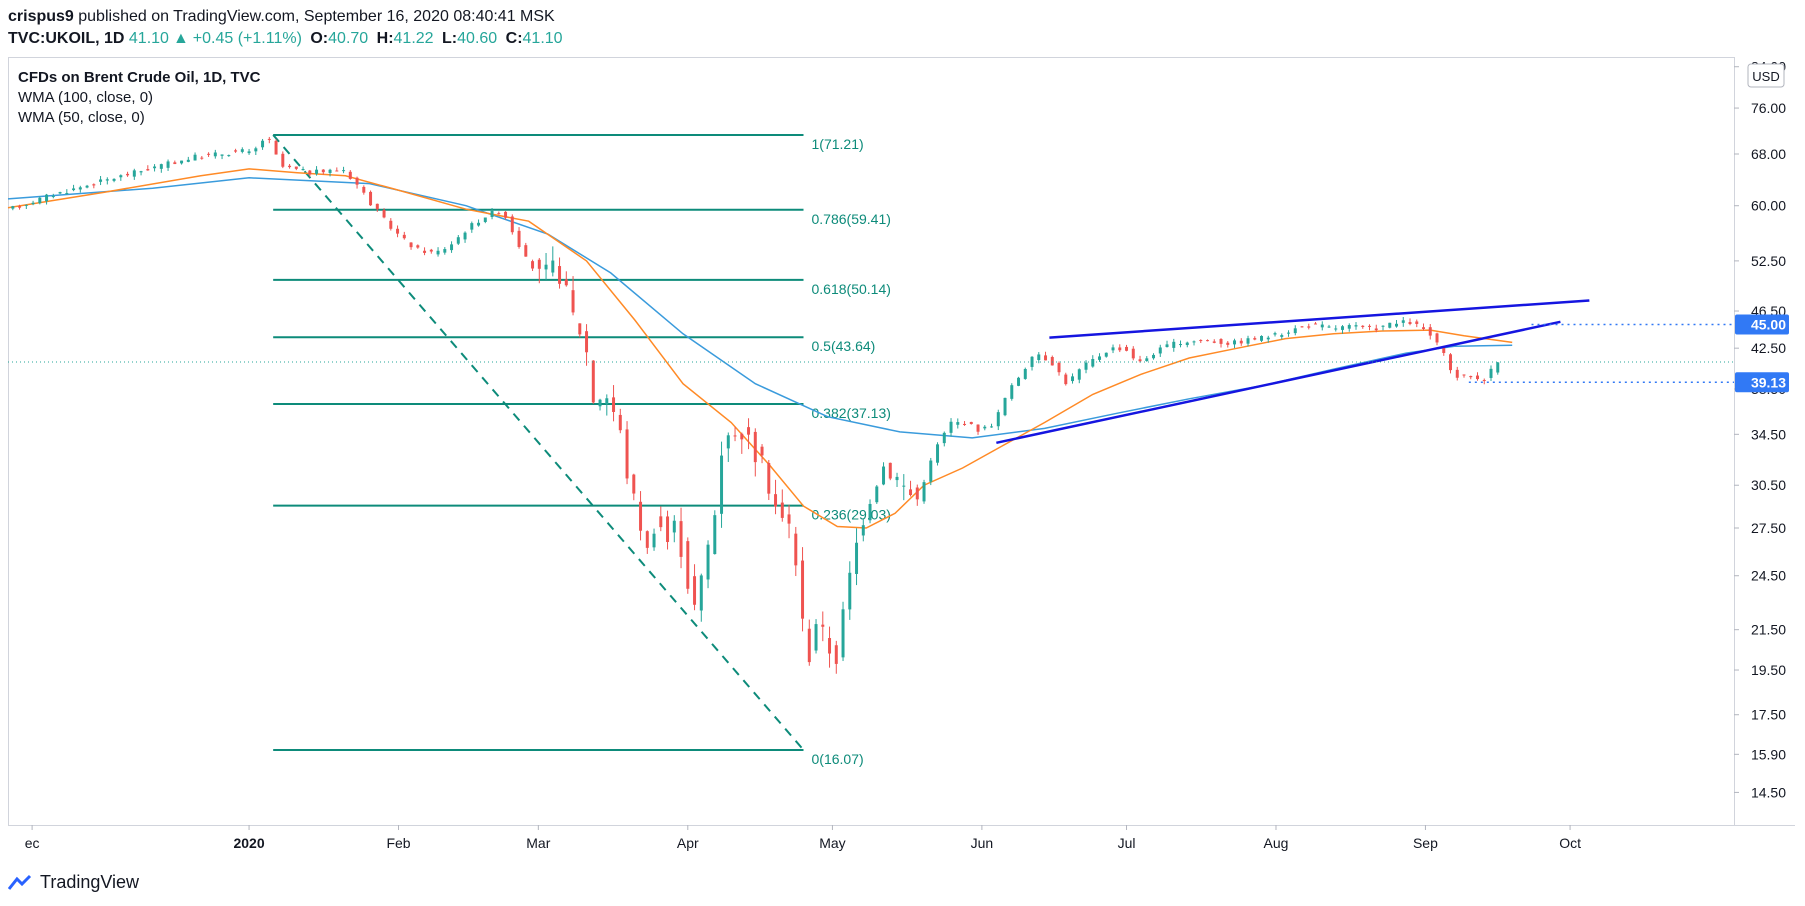 The width and height of the screenshot is (1805, 906). Describe the element at coordinates (1293, 372) in the screenshot. I see `wedge-trendlines` at that location.